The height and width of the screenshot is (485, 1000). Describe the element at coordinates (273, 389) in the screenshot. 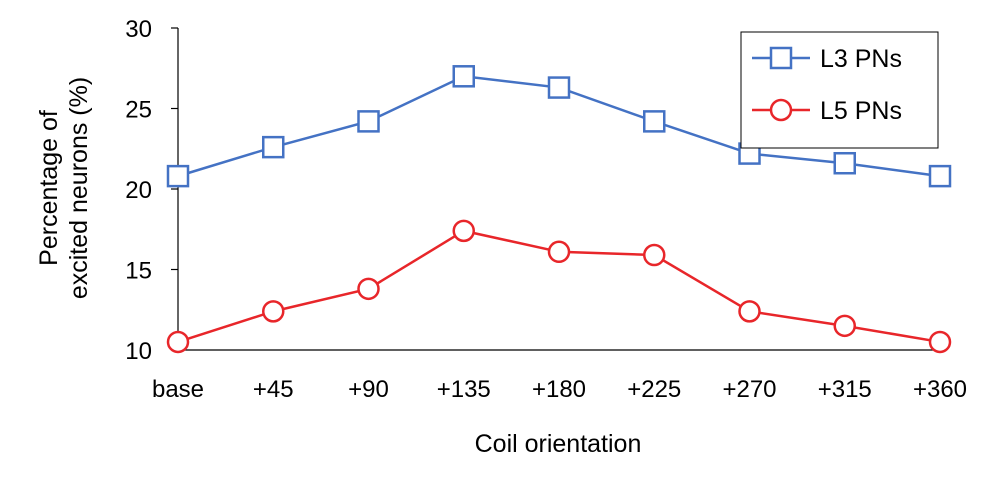

I see `x-tick-label: +45` at that location.